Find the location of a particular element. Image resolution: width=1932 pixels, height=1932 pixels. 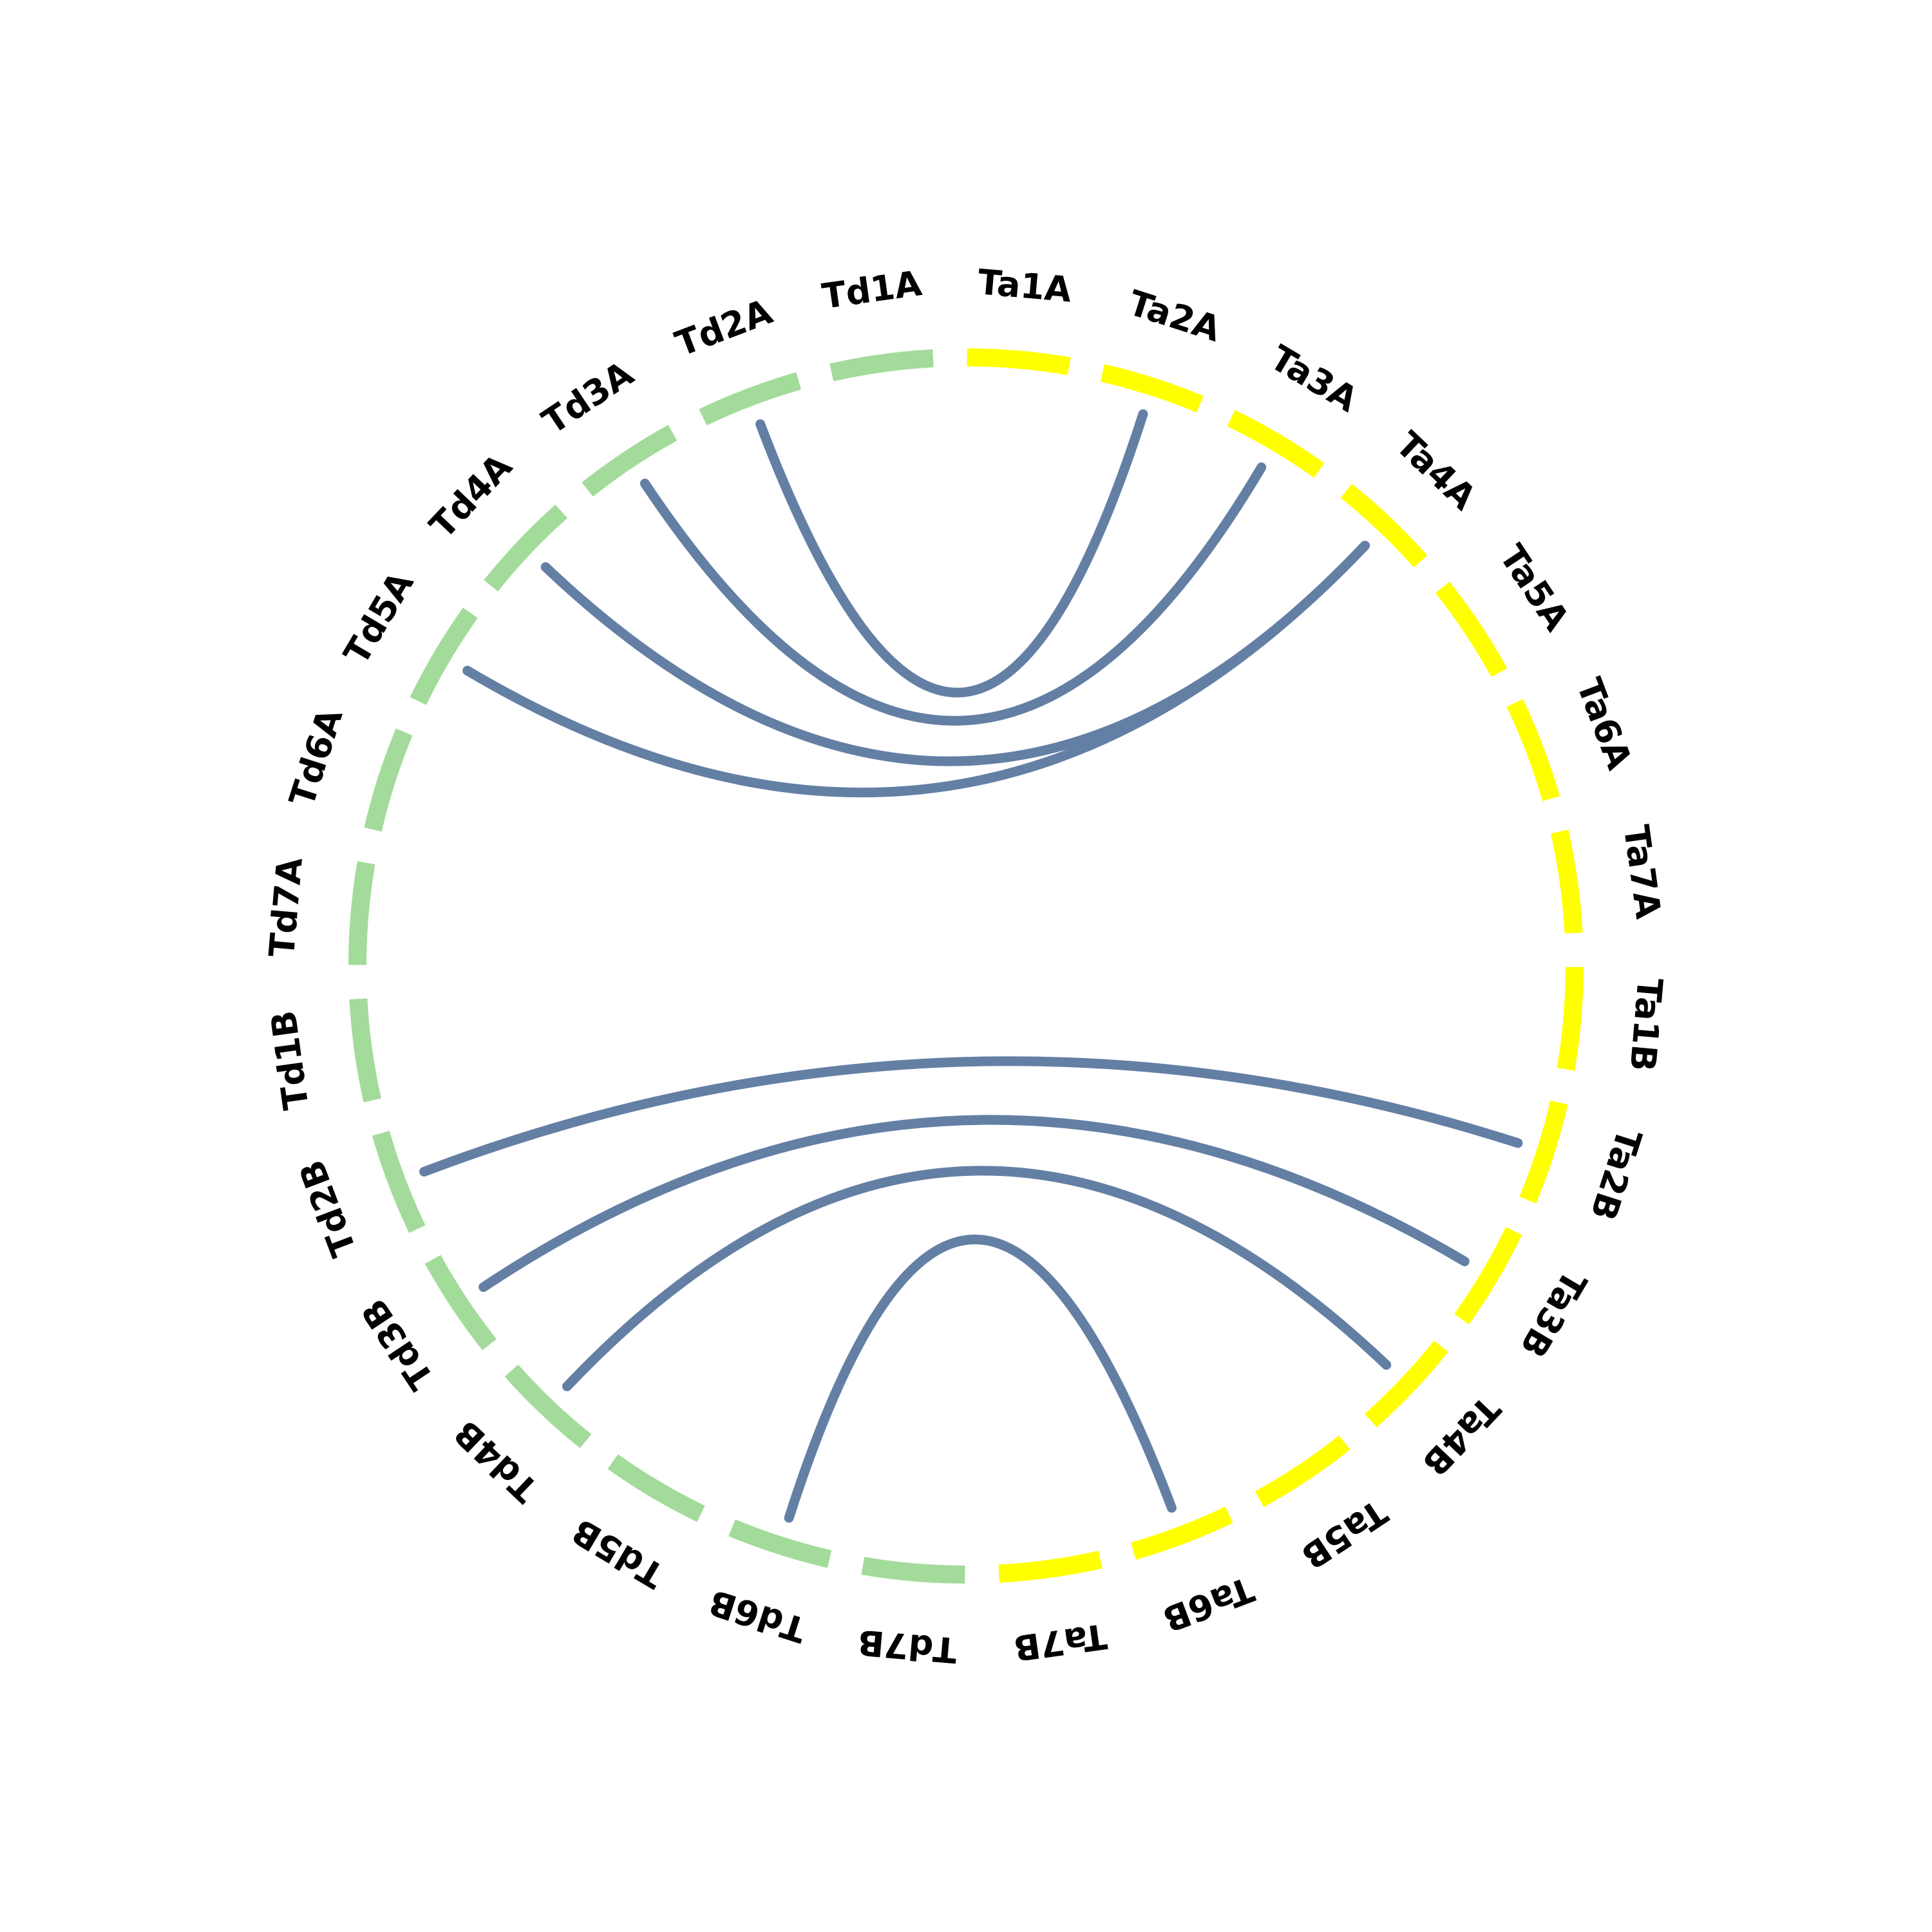

segment-ta6a is located at coordinates (1533, 750).